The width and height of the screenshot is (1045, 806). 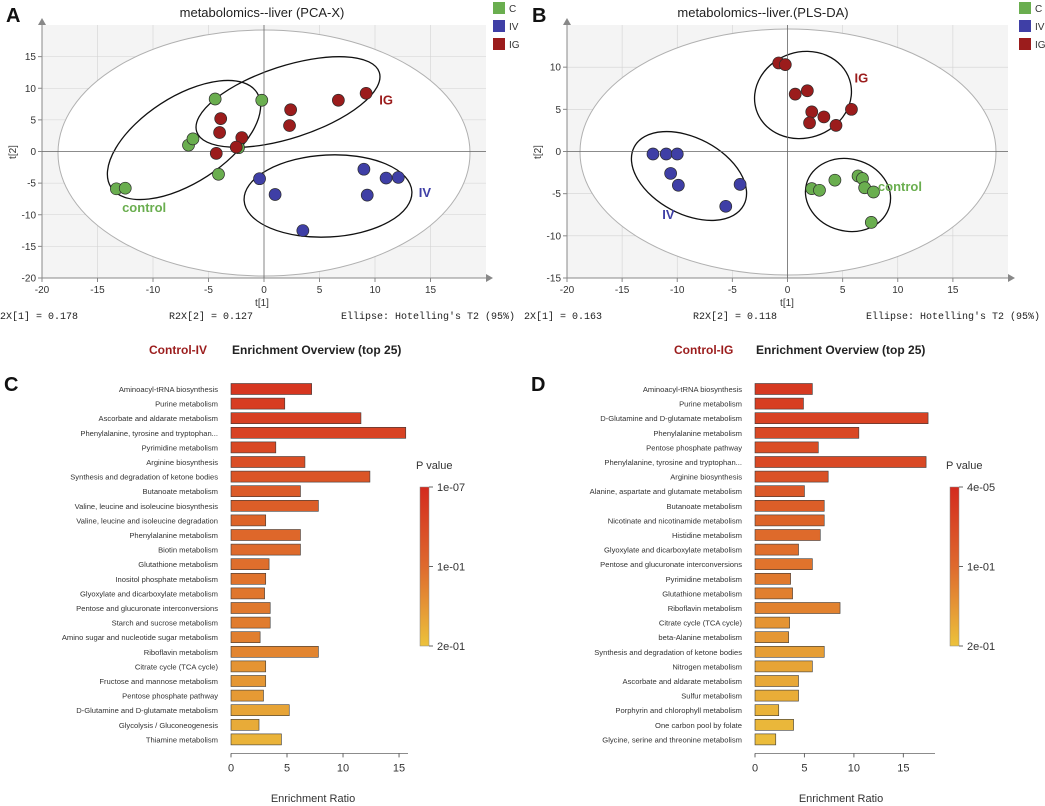 What do you see at coordinates (841, 799) in the screenshot?
I see `x-axis-label-d: Enrichment Ratio` at bounding box center [841, 799].